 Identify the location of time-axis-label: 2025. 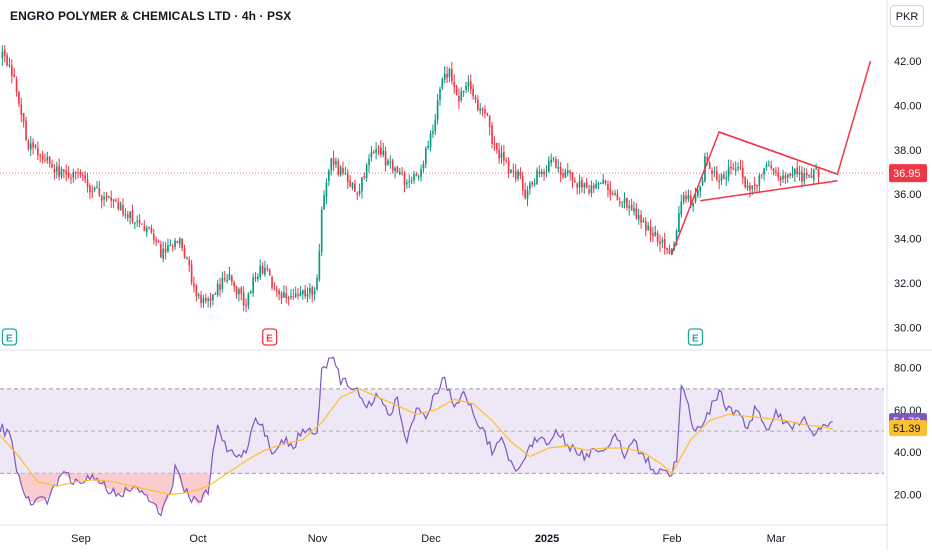
(547, 539).